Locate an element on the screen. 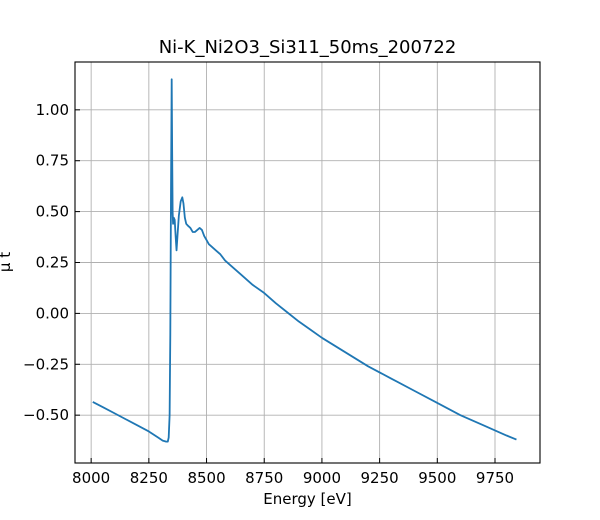 Image resolution: width=600 pixels, height=520 pixels. y-axis-label: μ t is located at coordinates (7, 262).